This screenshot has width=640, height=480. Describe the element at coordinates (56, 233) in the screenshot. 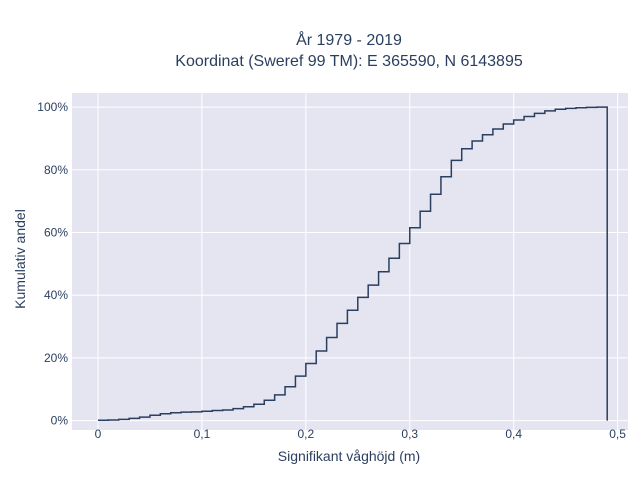

I see `y-tick-label: 60%` at that location.